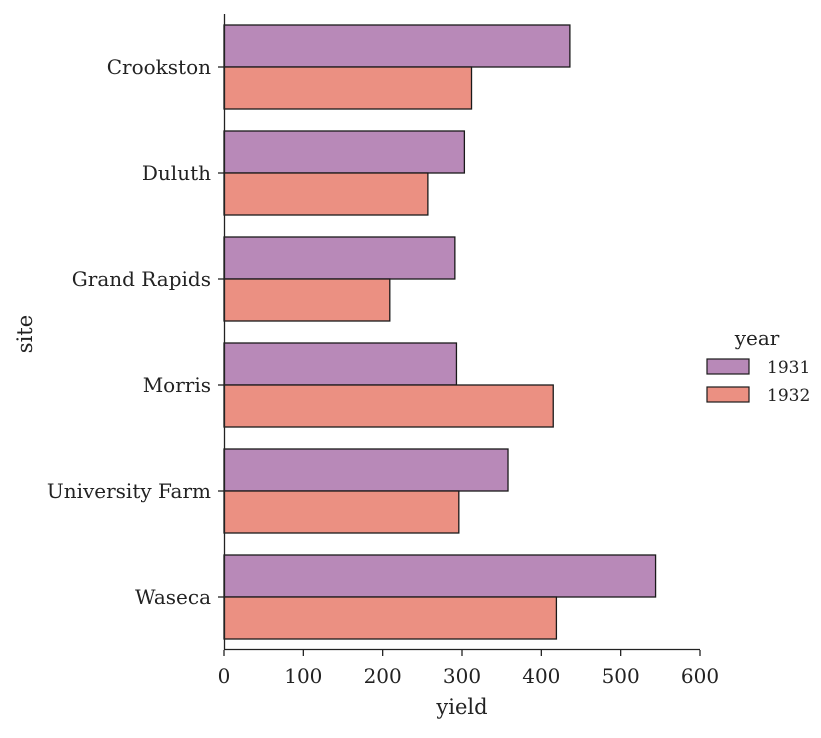  I want to click on bar-1932-crookston, so click(348, 88).